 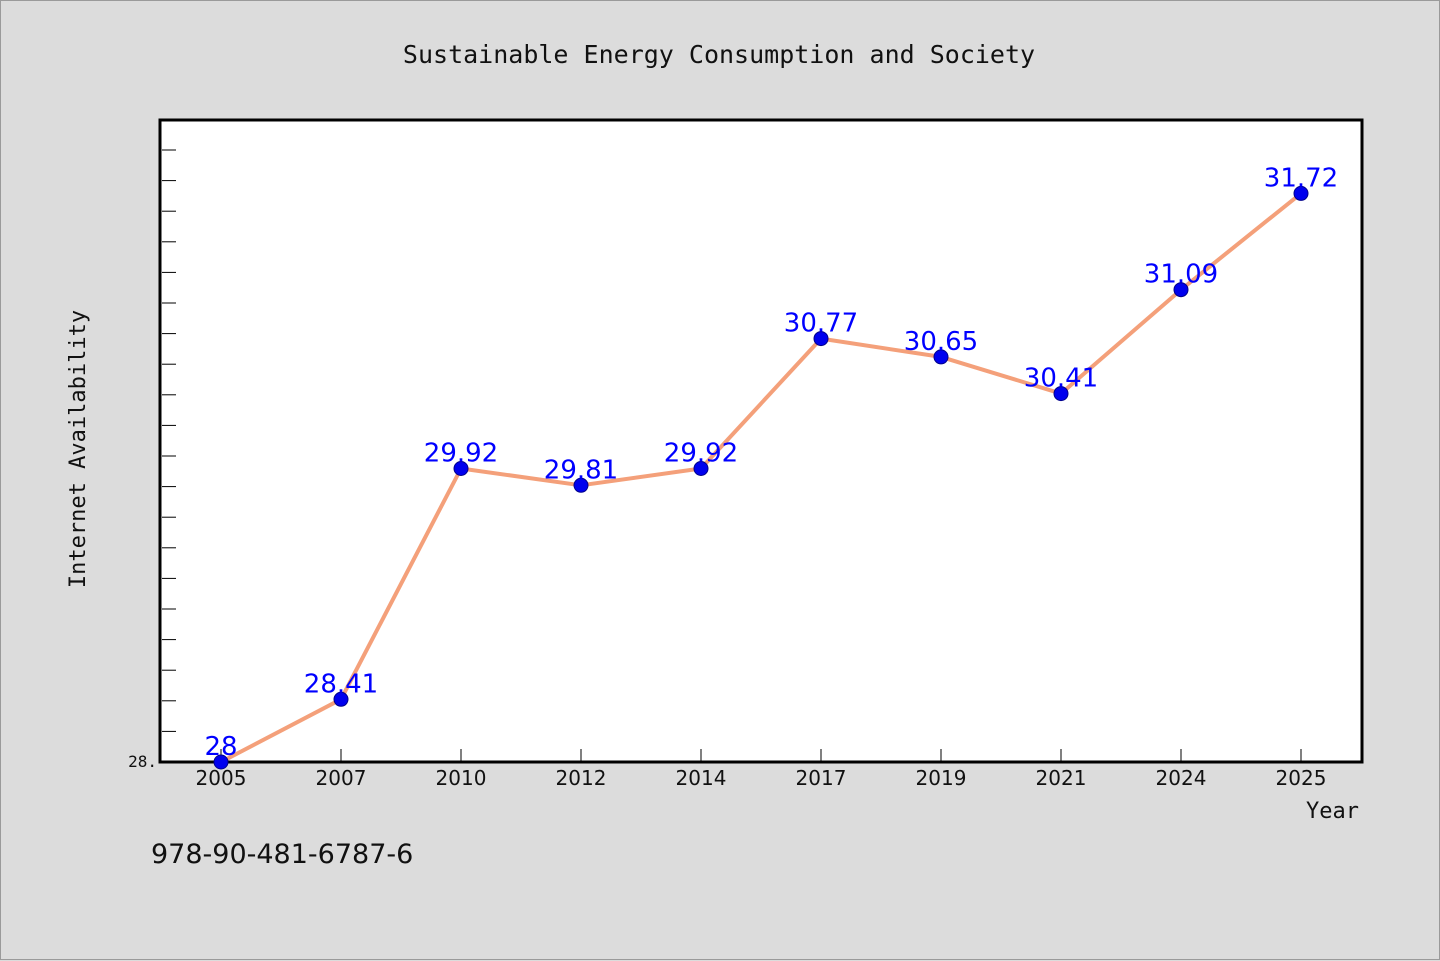 What do you see at coordinates (1301, 778) in the screenshot?
I see `x-tick-label: 2025` at bounding box center [1301, 778].